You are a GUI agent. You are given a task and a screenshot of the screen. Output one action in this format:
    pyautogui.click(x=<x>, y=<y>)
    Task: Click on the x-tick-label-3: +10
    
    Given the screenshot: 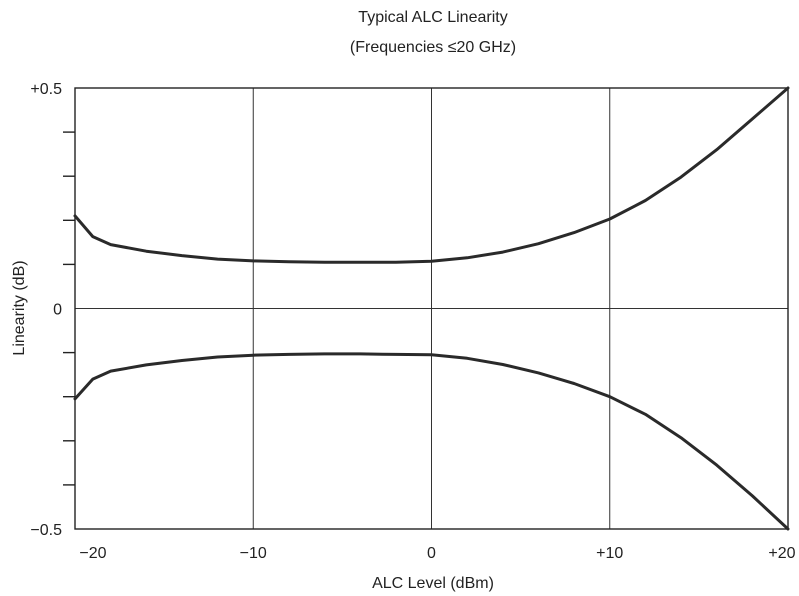 What is the action you would take?
    pyautogui.click(x=609, y=553)
    